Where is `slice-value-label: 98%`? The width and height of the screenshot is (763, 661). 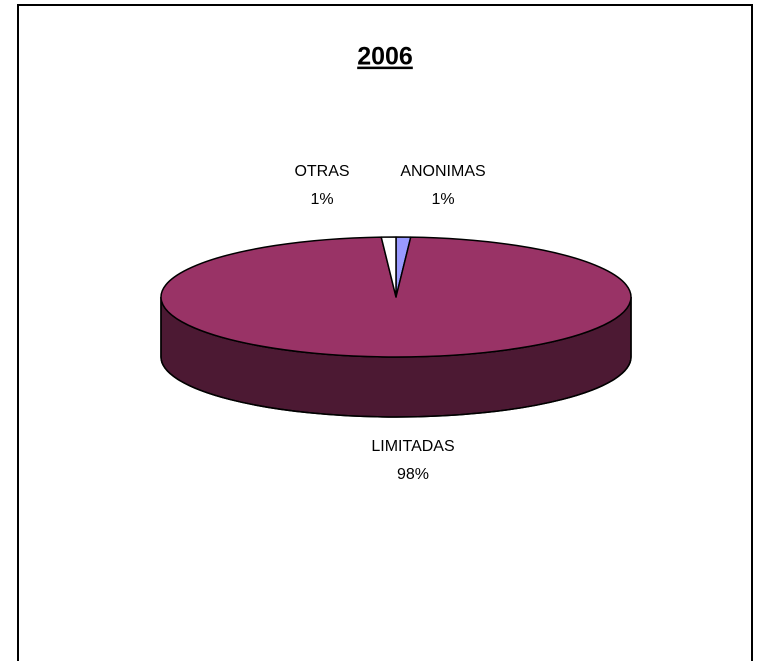 slice-value-label: 98% is located at coordinates (413, 474).